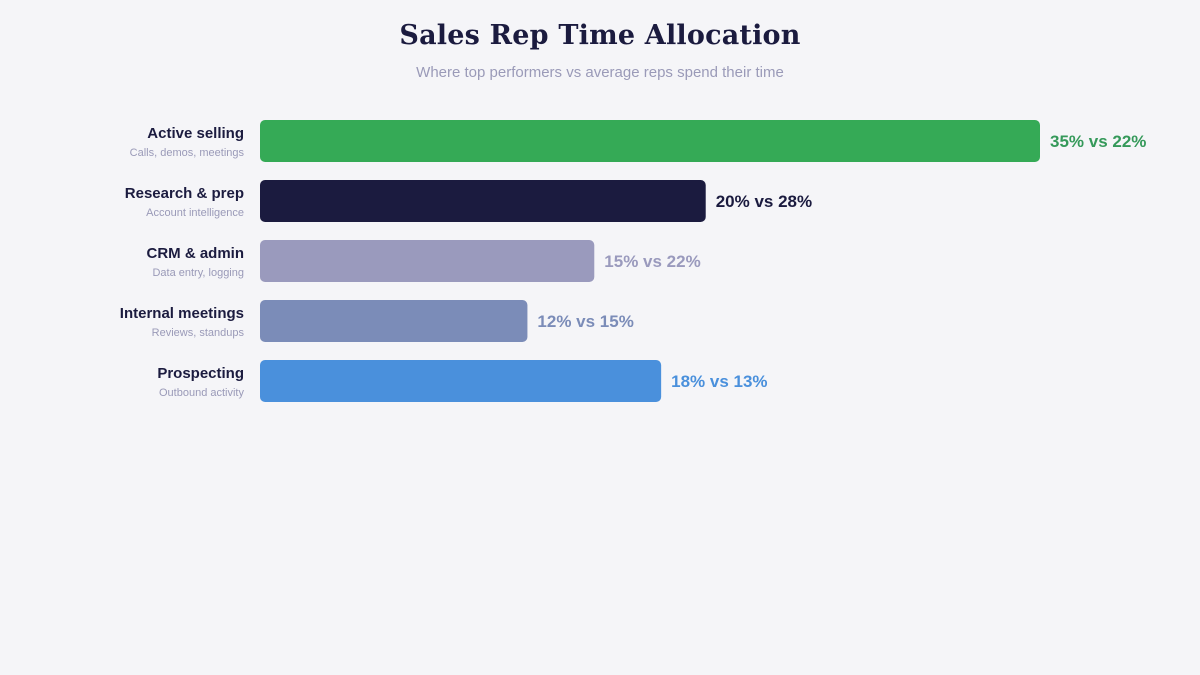 The height and width of the screenshot is (675, 1200). Describe the element at coordinates (719, 381) in the screenshot. I see `value-label: 18% vs 13%` at that location.